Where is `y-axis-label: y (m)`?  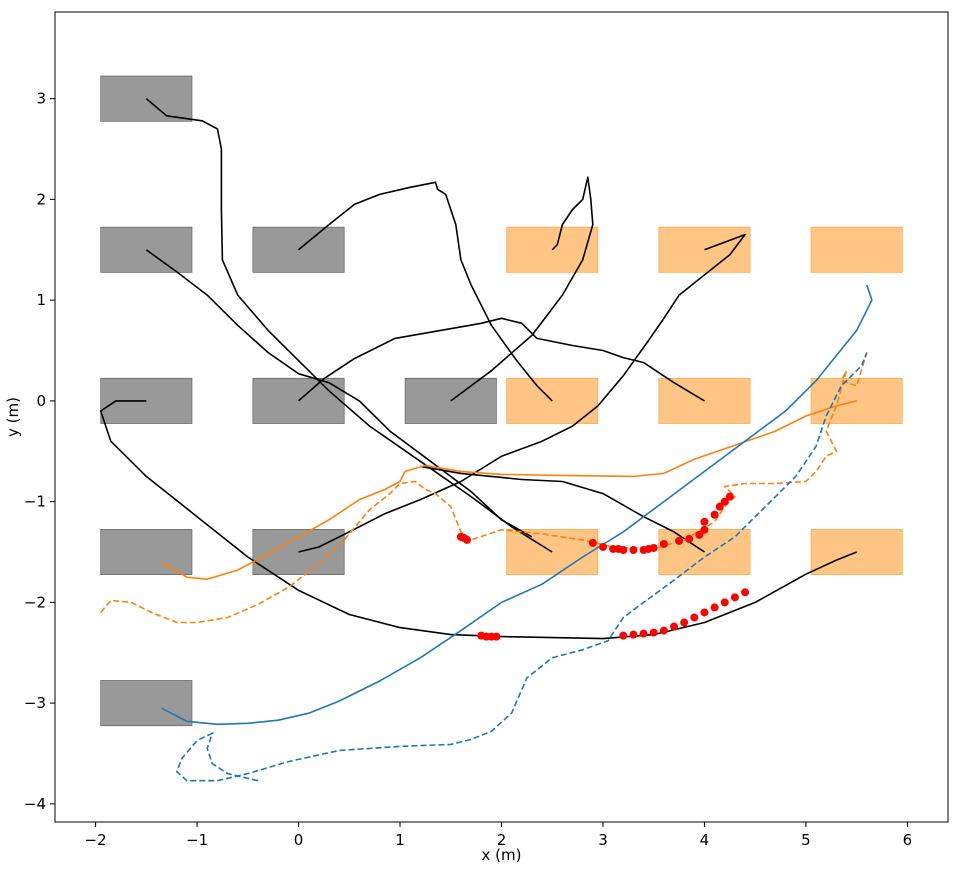 y-axis-label: y (m) is located at coordinates (13, 417).